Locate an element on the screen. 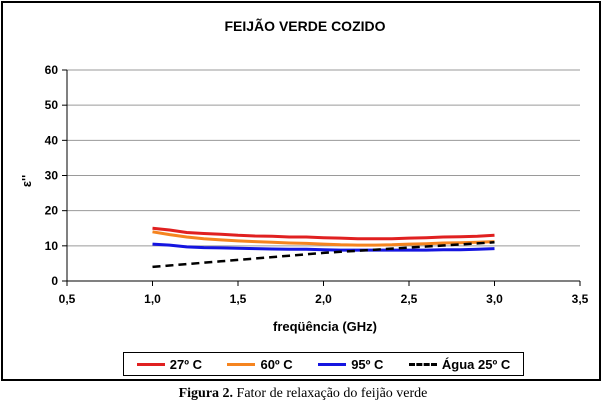 The height and width of the screenshot is (411, 606). legend-item-2: 60º C is located at coordinates (260, 364).